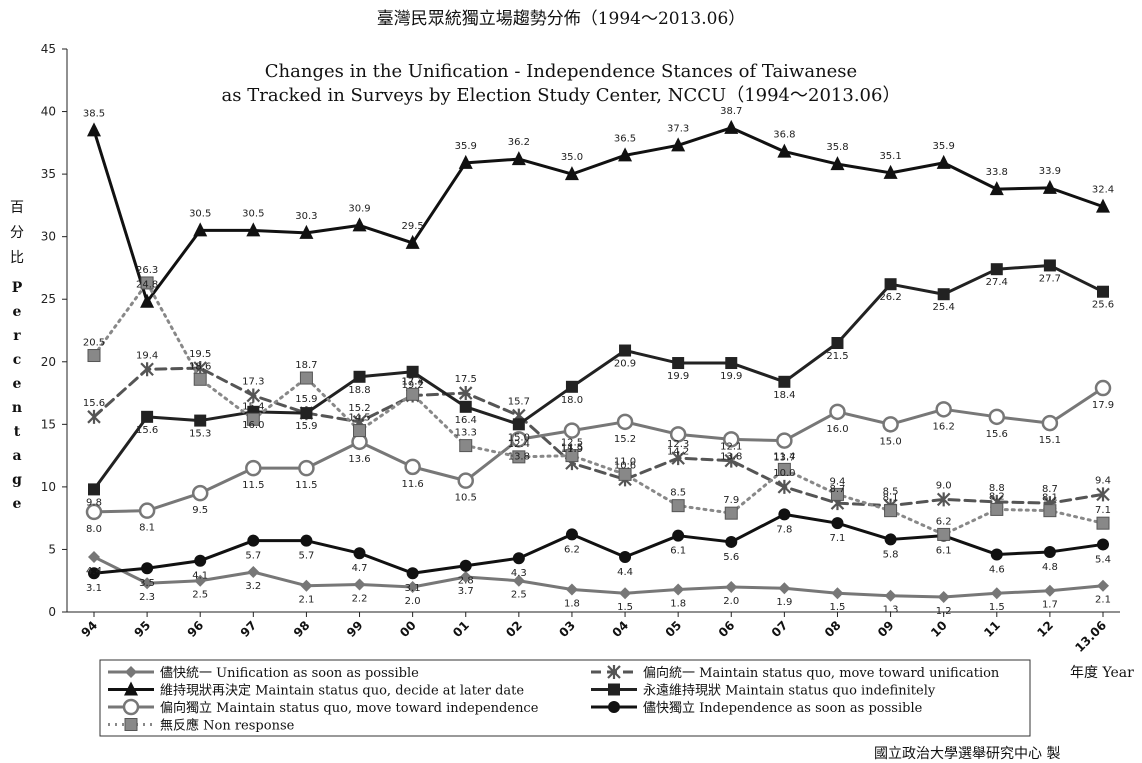  What do you see at coordinates (837, 356) in the screenshot?
I see `data-label: 21.5` at bounding box center [837, 356].